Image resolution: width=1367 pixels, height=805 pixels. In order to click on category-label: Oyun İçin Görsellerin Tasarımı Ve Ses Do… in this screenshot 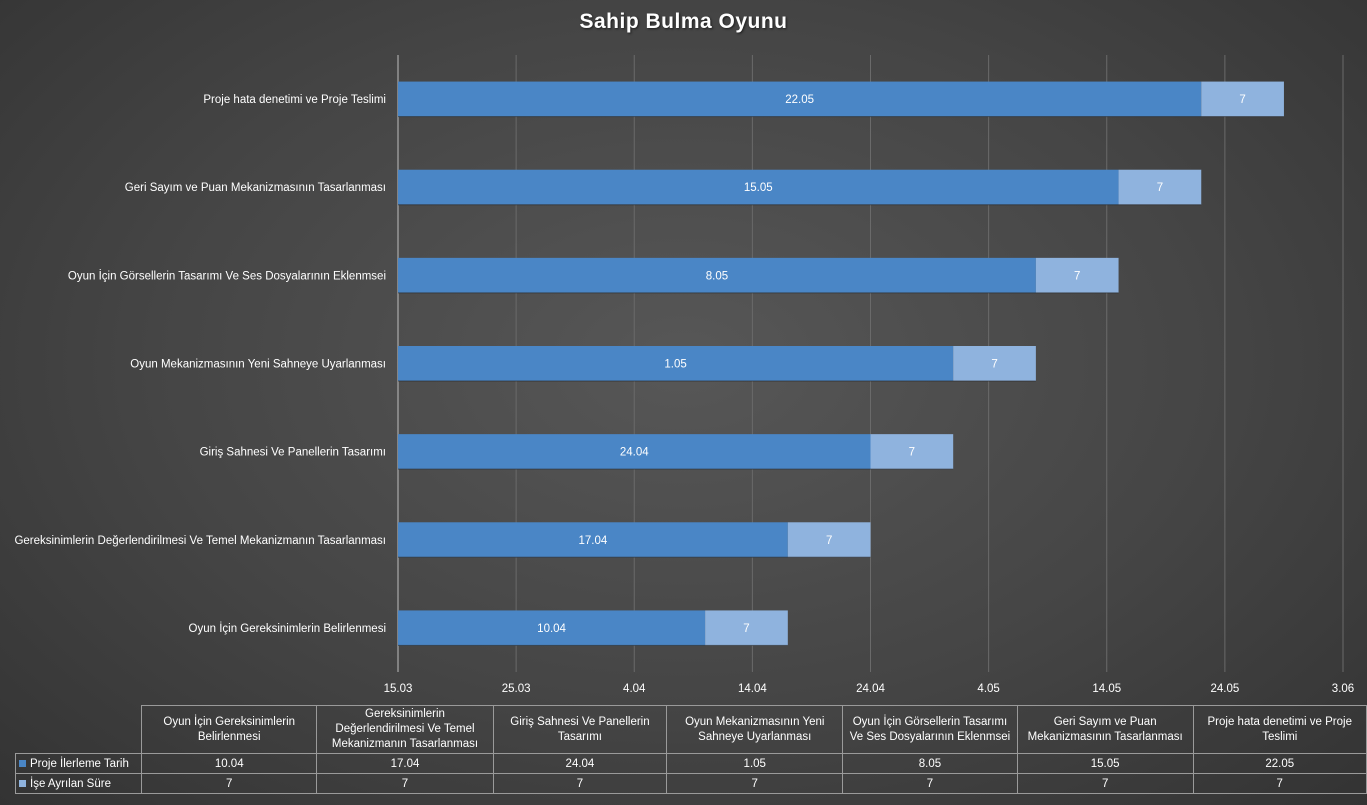, I will do `click(227, 275)`.